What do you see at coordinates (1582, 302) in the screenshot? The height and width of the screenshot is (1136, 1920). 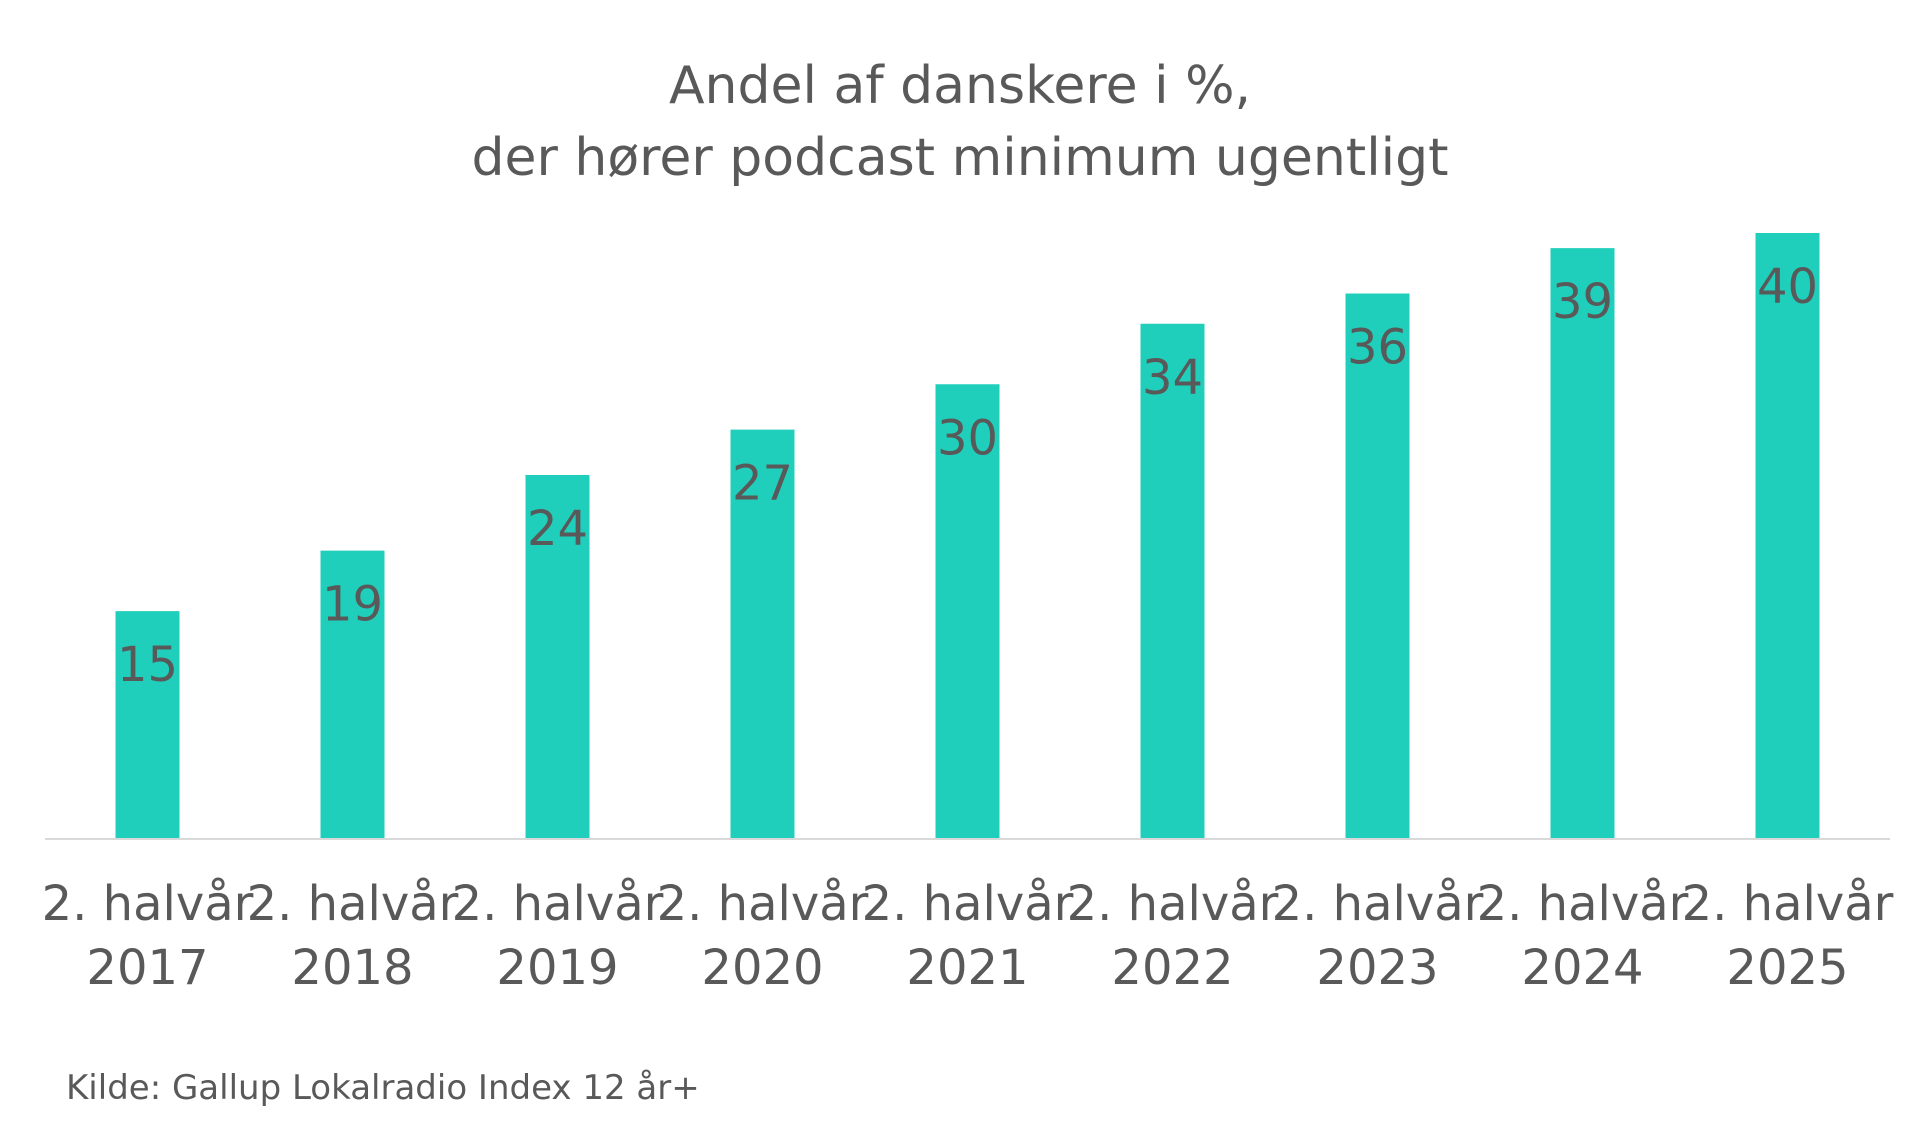 I see `data-label: 39` at bounding box center [1582, 302].